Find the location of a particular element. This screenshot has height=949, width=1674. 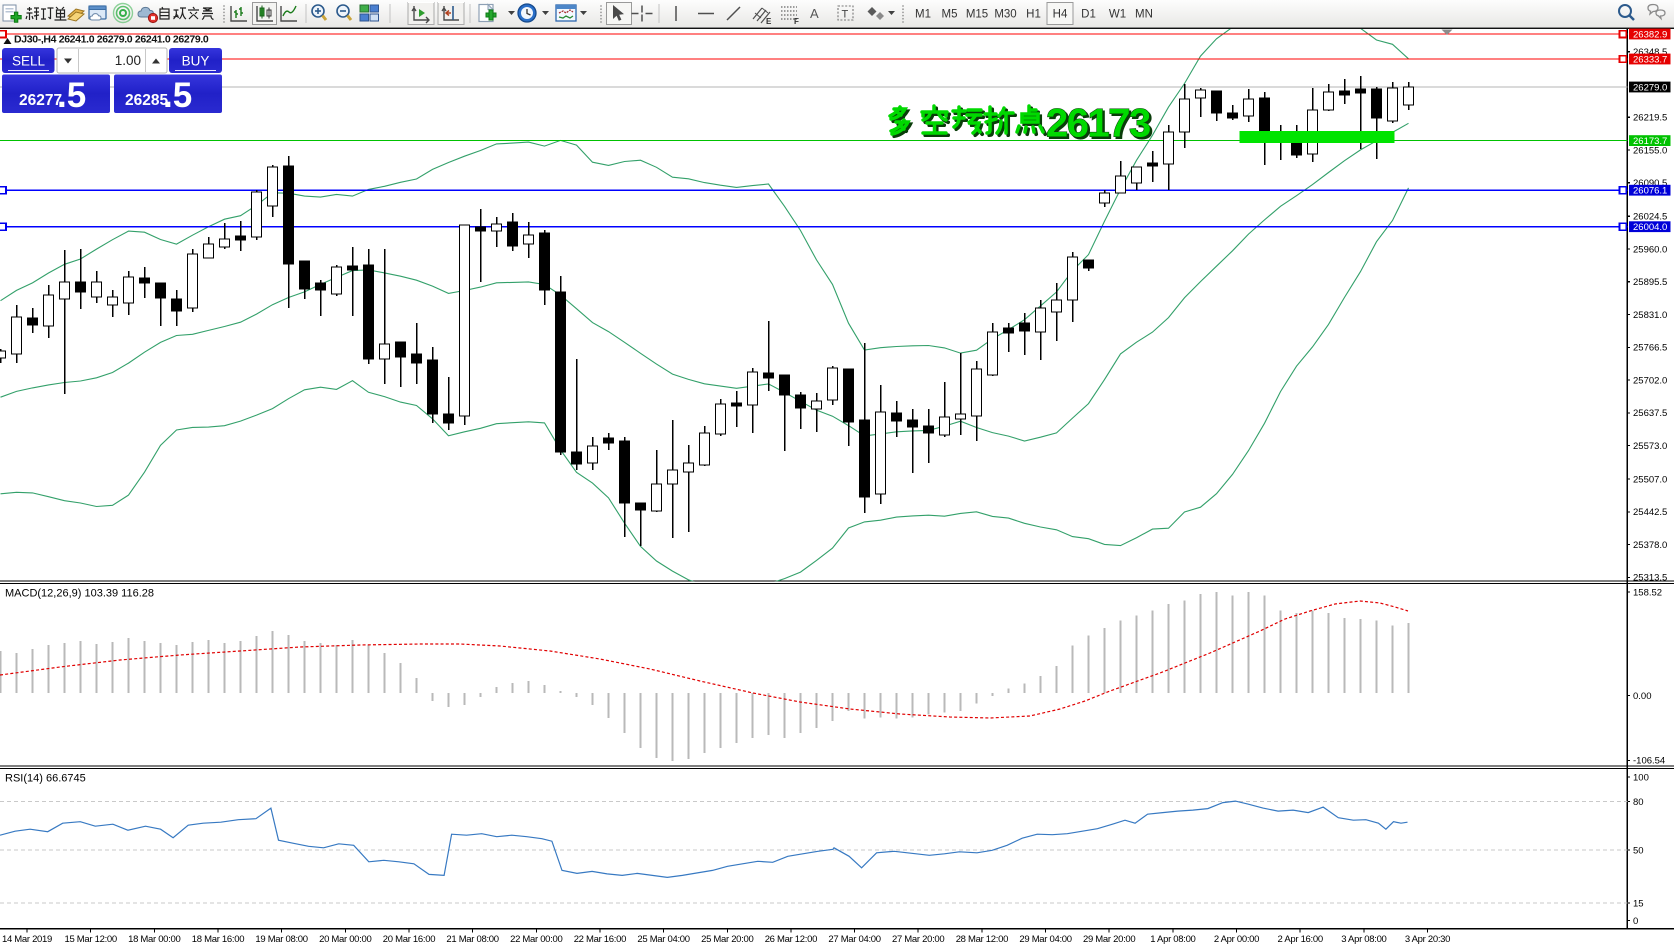

svg-text: 0.00 is located at coordinates (1642, 696).